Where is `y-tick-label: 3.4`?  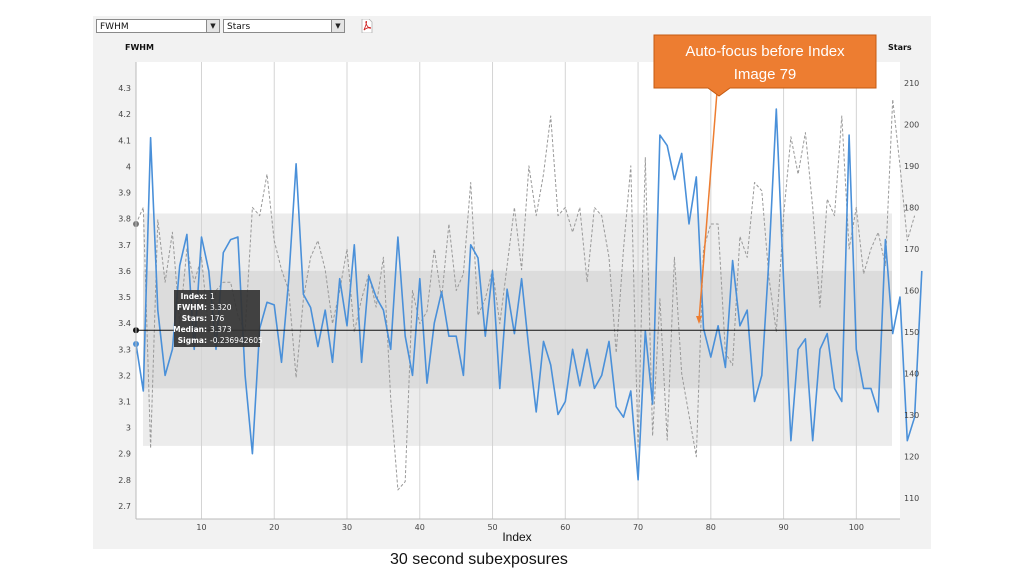
y-tick-label: 3.4 is located at coordinates (124, 323).